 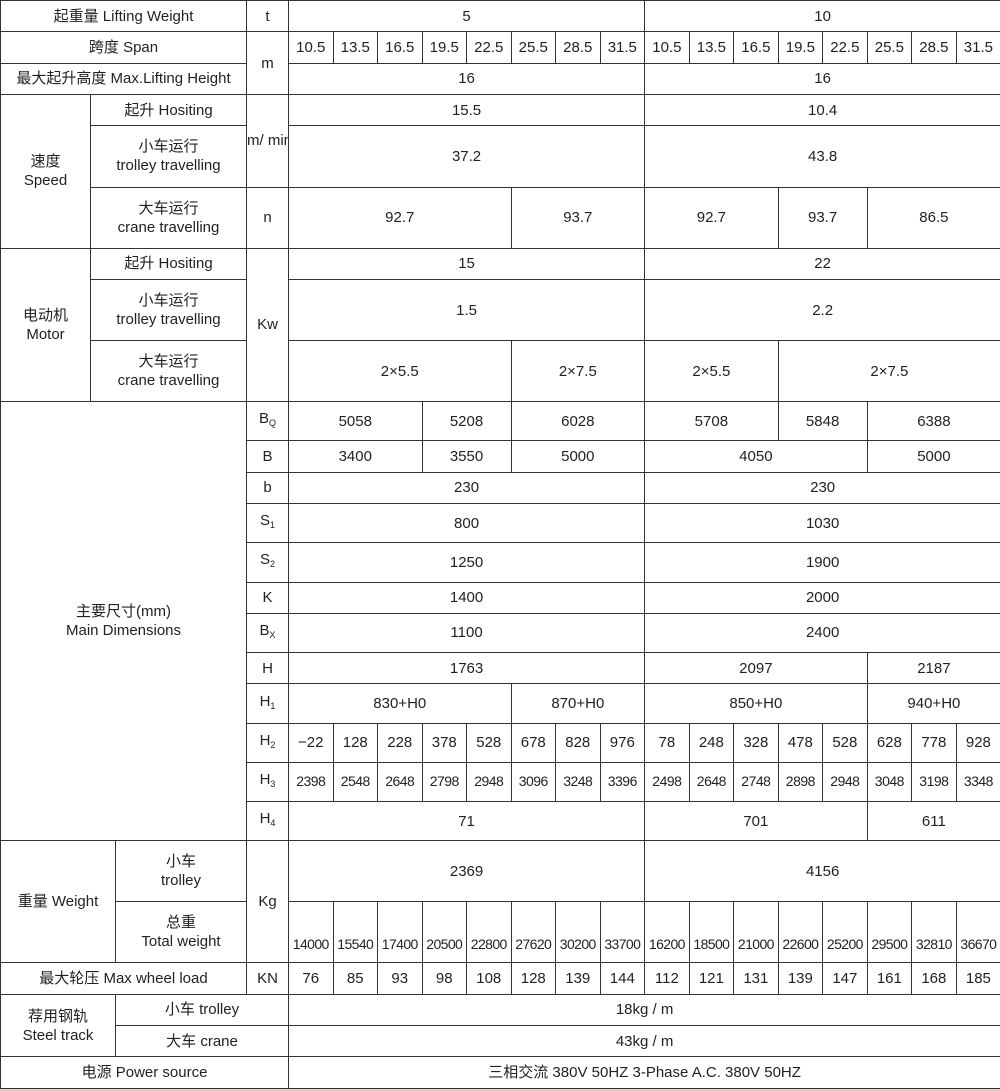 What do you see at coordinates (168, 147) in the screenshot?
I see `sub-label-text: 小车运行` at bounding box center [168, 147].